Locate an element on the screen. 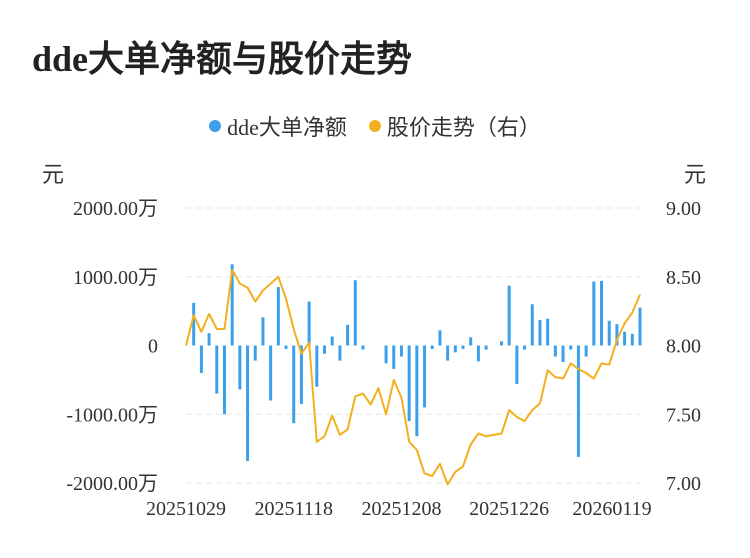 This screenshot has height=558, width=750. legend-label-line: 股价走势（右） is located at coordinates (463, 127).